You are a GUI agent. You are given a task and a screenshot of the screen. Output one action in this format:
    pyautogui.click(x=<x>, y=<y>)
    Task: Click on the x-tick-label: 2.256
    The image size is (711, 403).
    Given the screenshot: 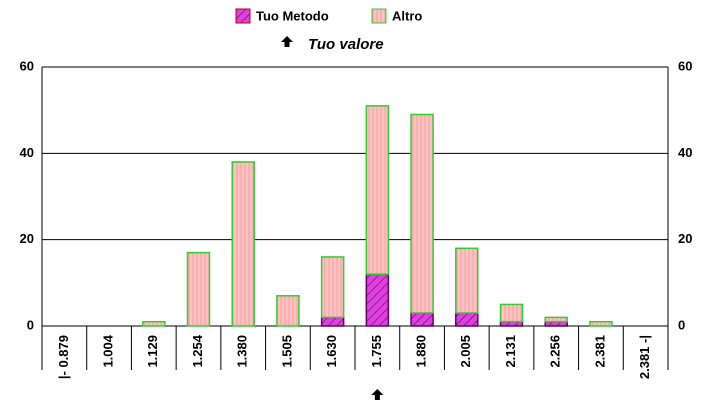 What is the action you would take?
    pyautogui.click(x=555, y=351)
    